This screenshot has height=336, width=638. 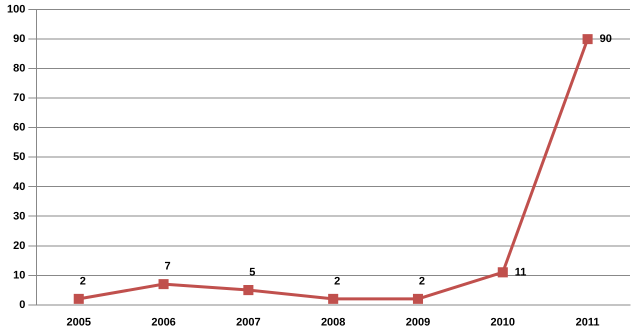 I want to click on x-tick-label: 2009, so click(x=418, y=322).